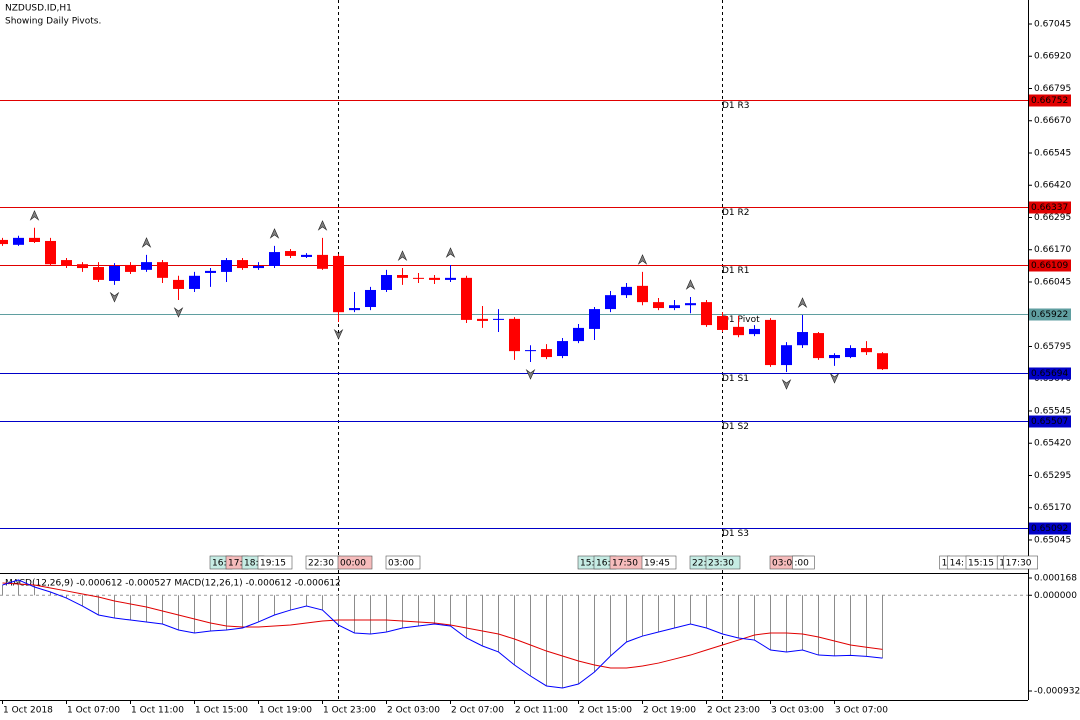 This screenshot has height=720, width=1080. I want to click on pivot-price-label: 0.66337, so click(1049, 208).